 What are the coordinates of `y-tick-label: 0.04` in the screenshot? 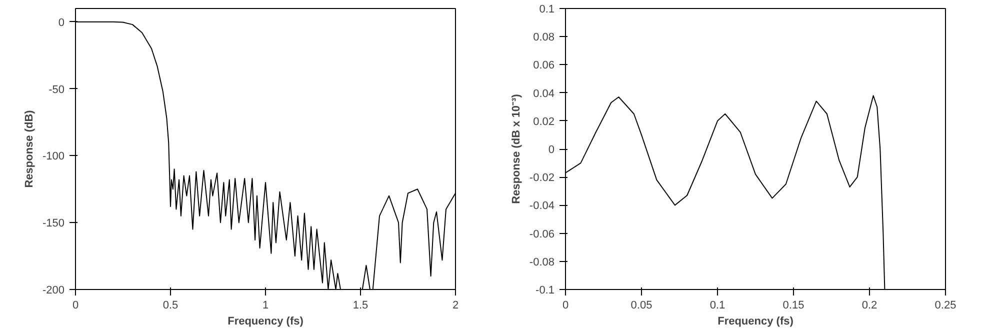 It's located at (544, 94).